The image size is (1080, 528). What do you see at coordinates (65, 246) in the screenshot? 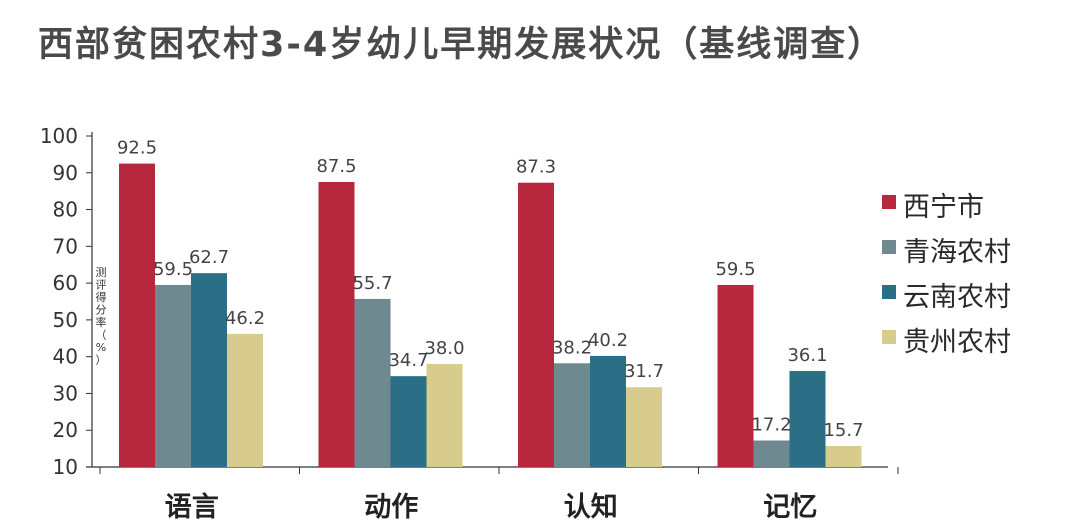
I see `y-tick-label: 70` at bounding box center [65, 246].